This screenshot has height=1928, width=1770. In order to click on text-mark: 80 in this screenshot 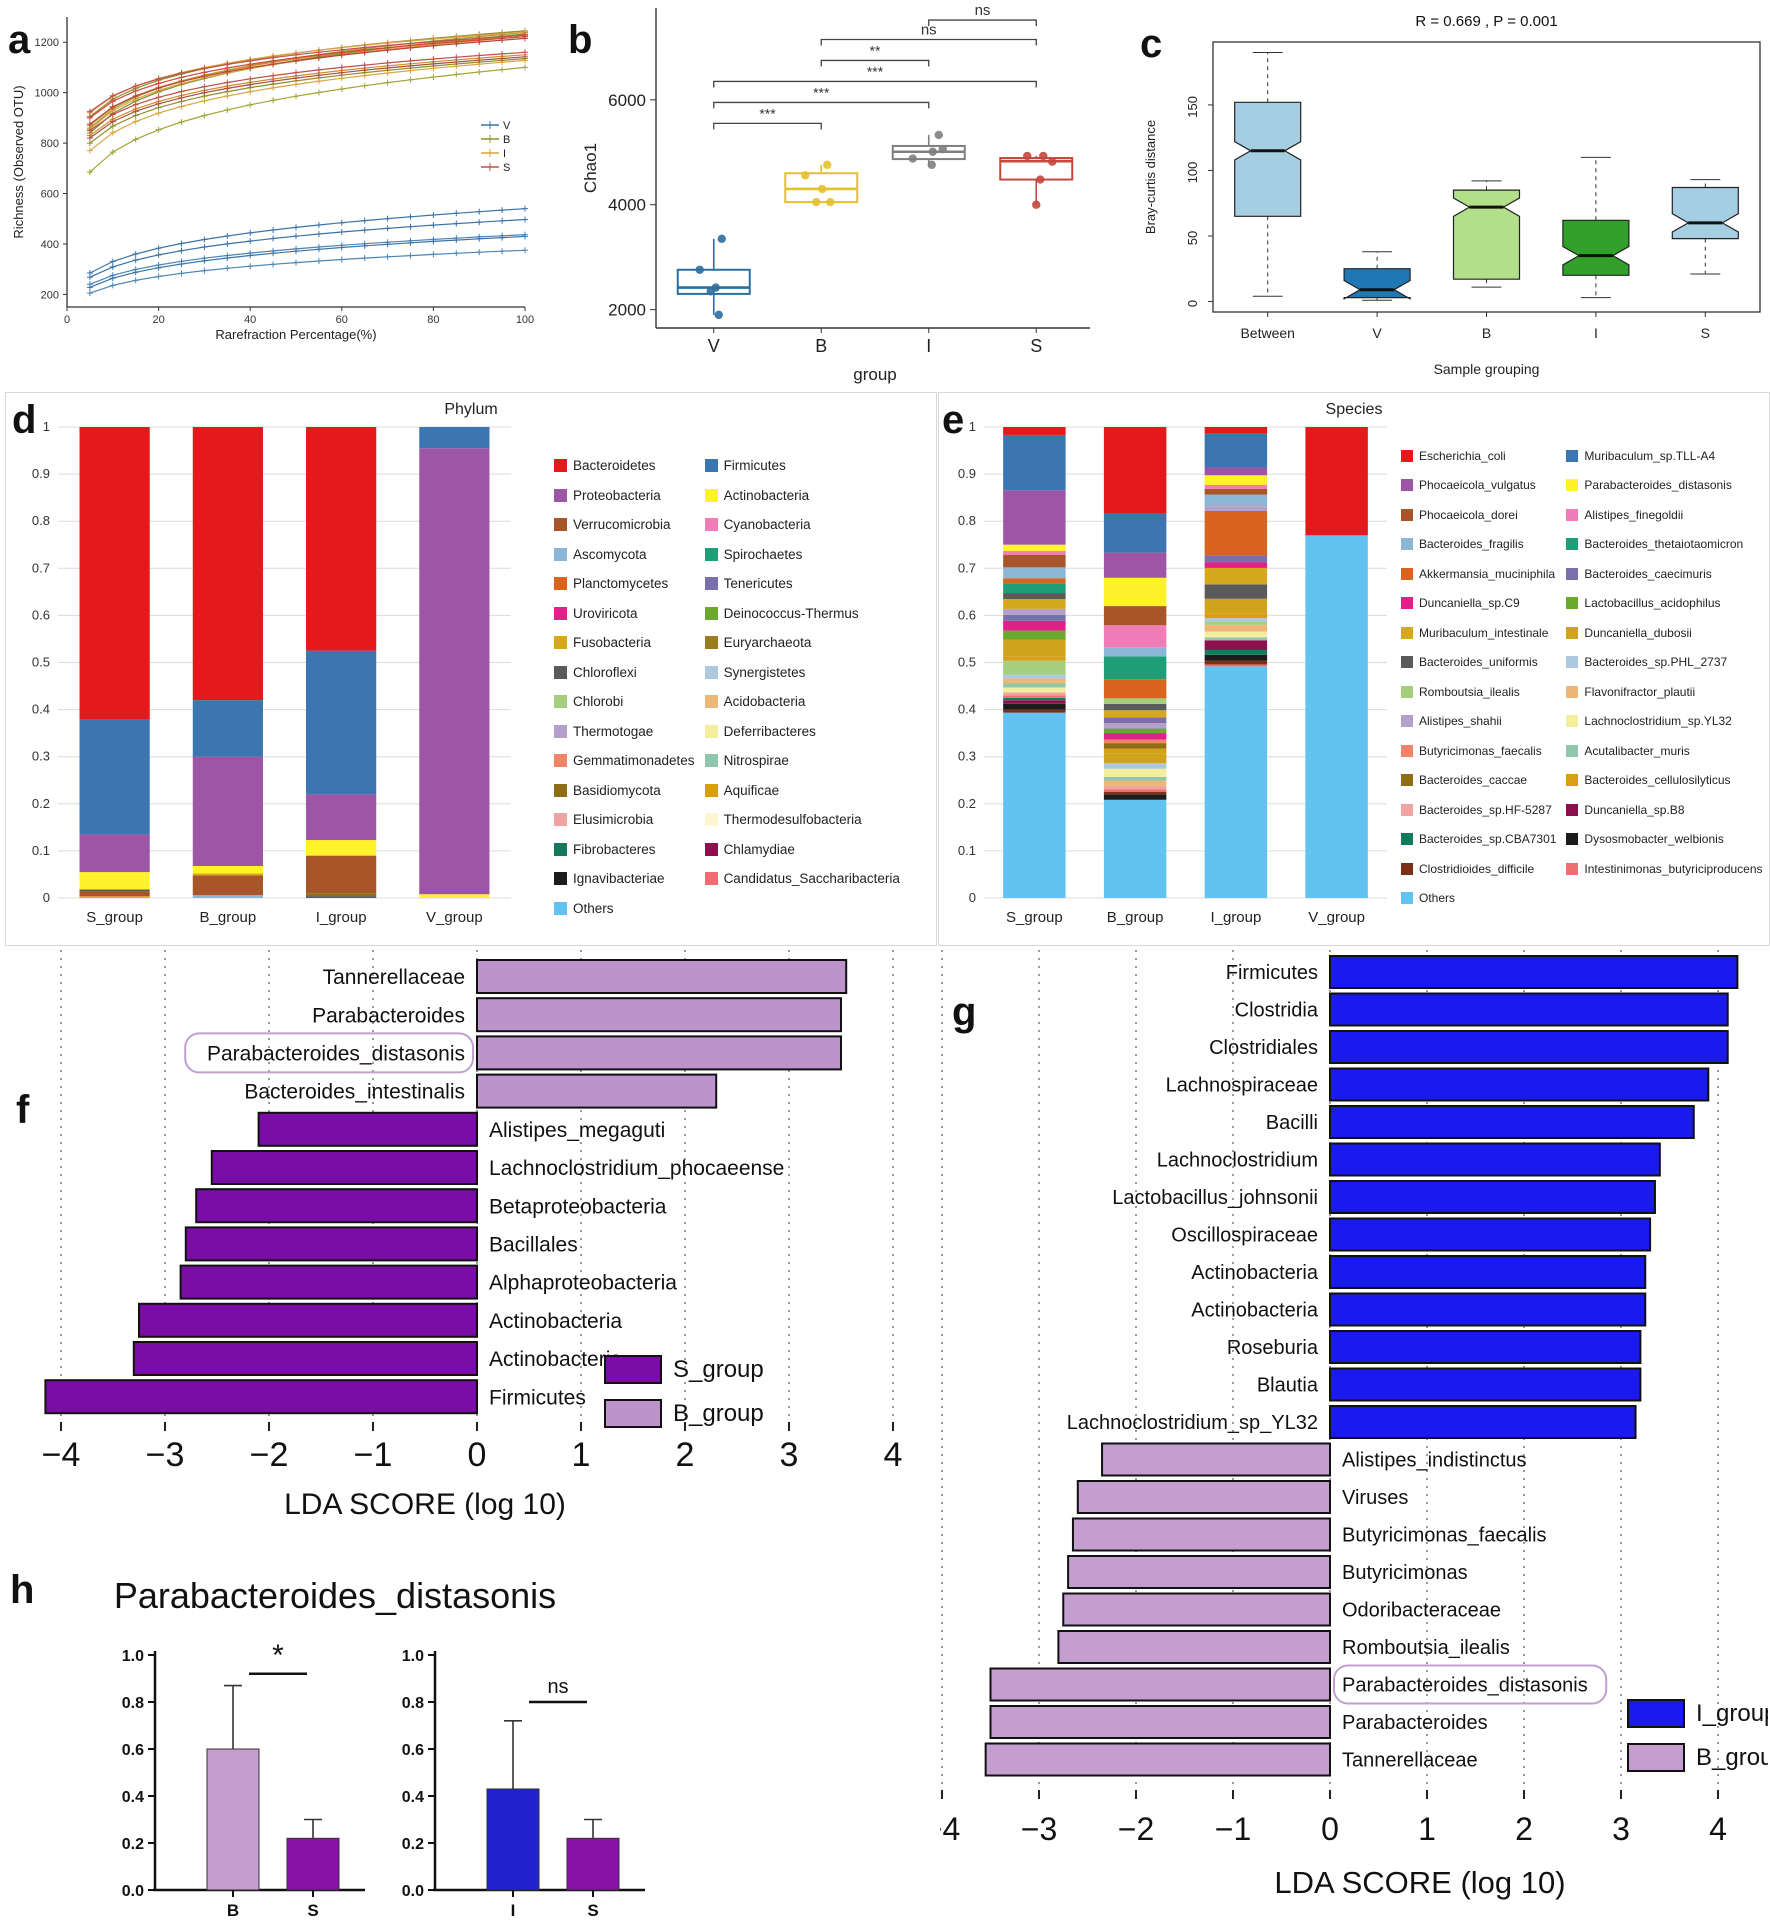, I will do `click(433, 320)`.